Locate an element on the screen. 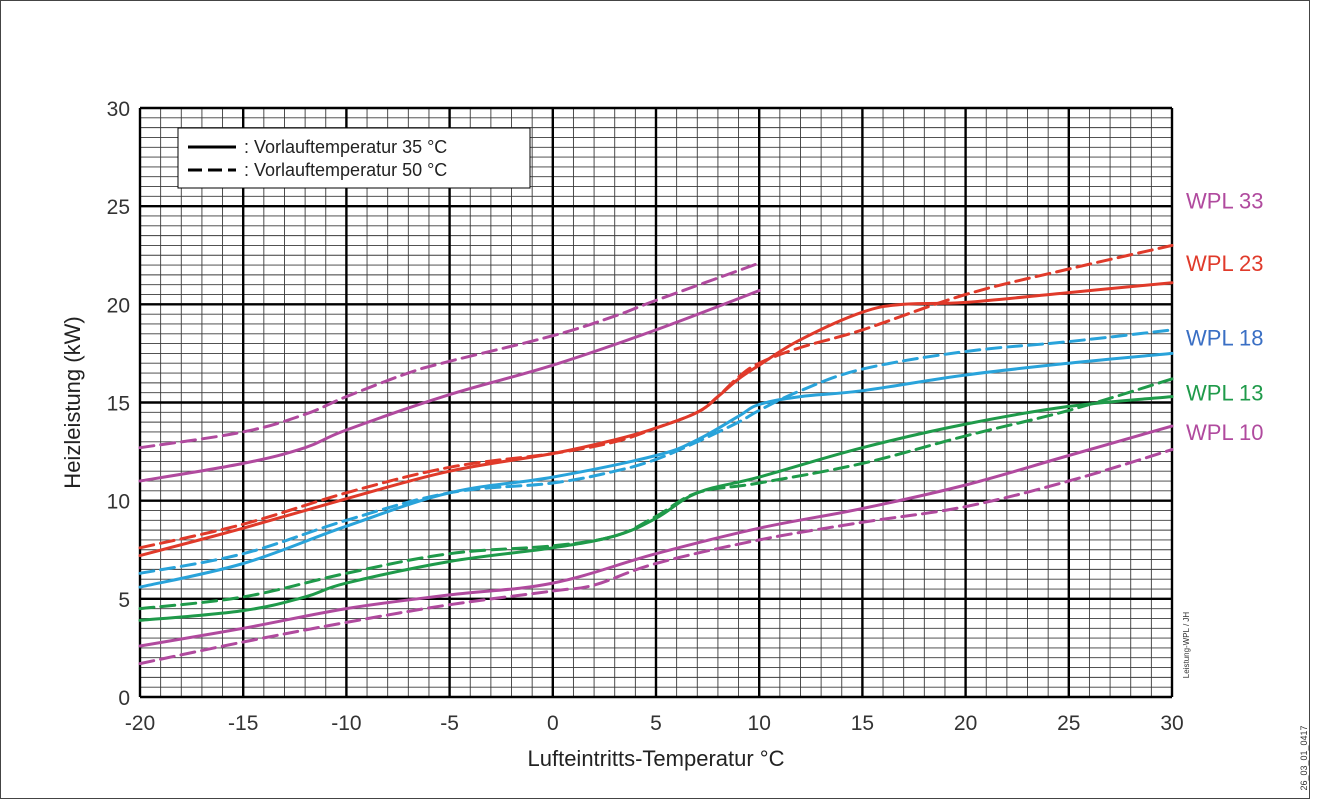 This screenshot has width=1318, height=802. series-label: WPL 10 is located at coordinates (1224, 432).